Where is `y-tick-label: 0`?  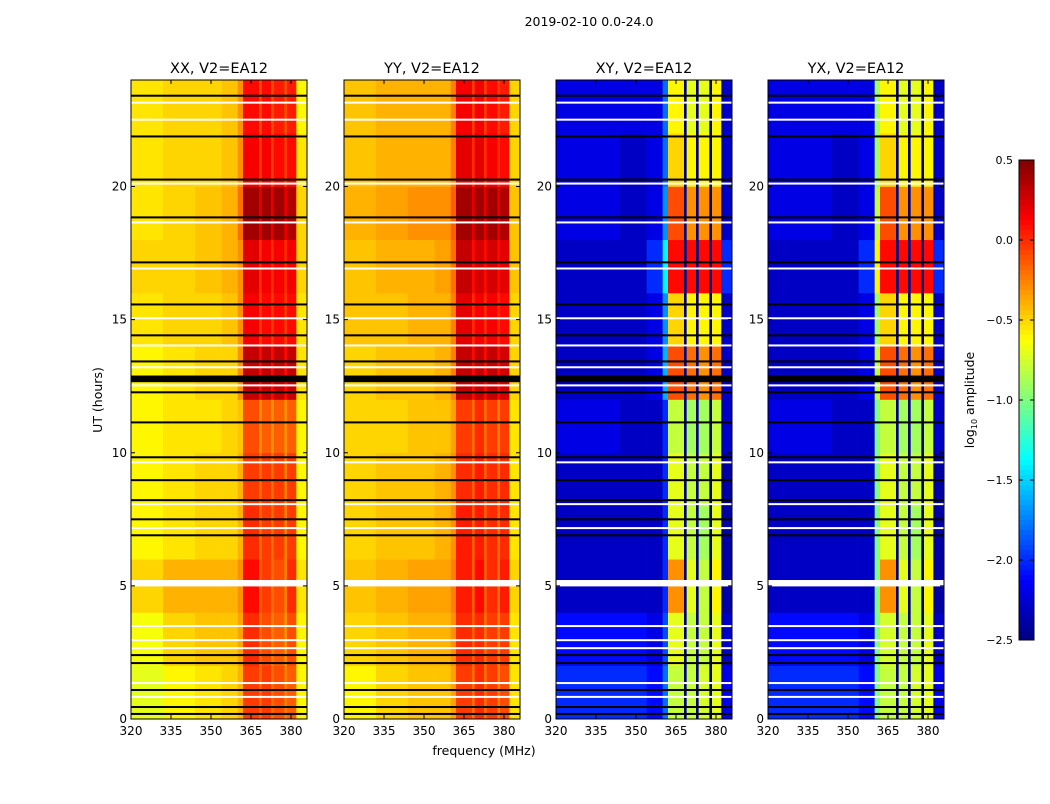 y-tick-label: 0 is located at coordinates (760, 719).